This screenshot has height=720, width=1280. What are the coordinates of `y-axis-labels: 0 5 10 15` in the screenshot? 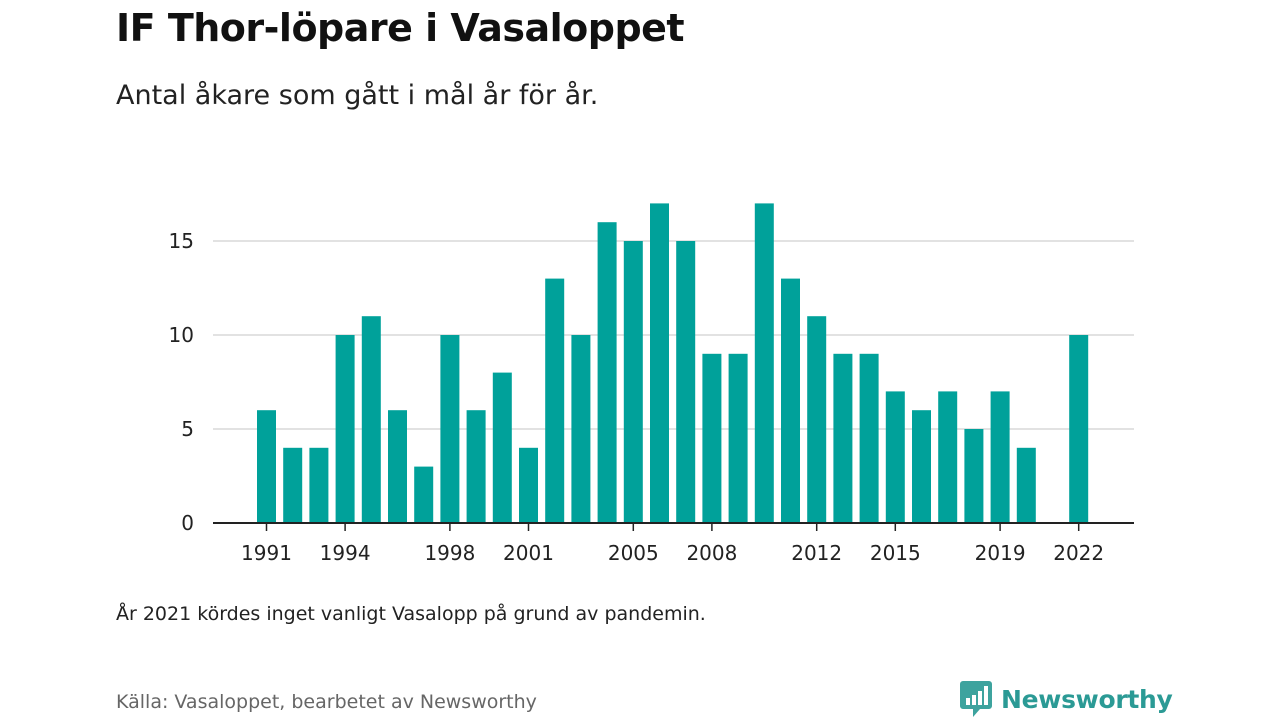 It's located at (181, 382).